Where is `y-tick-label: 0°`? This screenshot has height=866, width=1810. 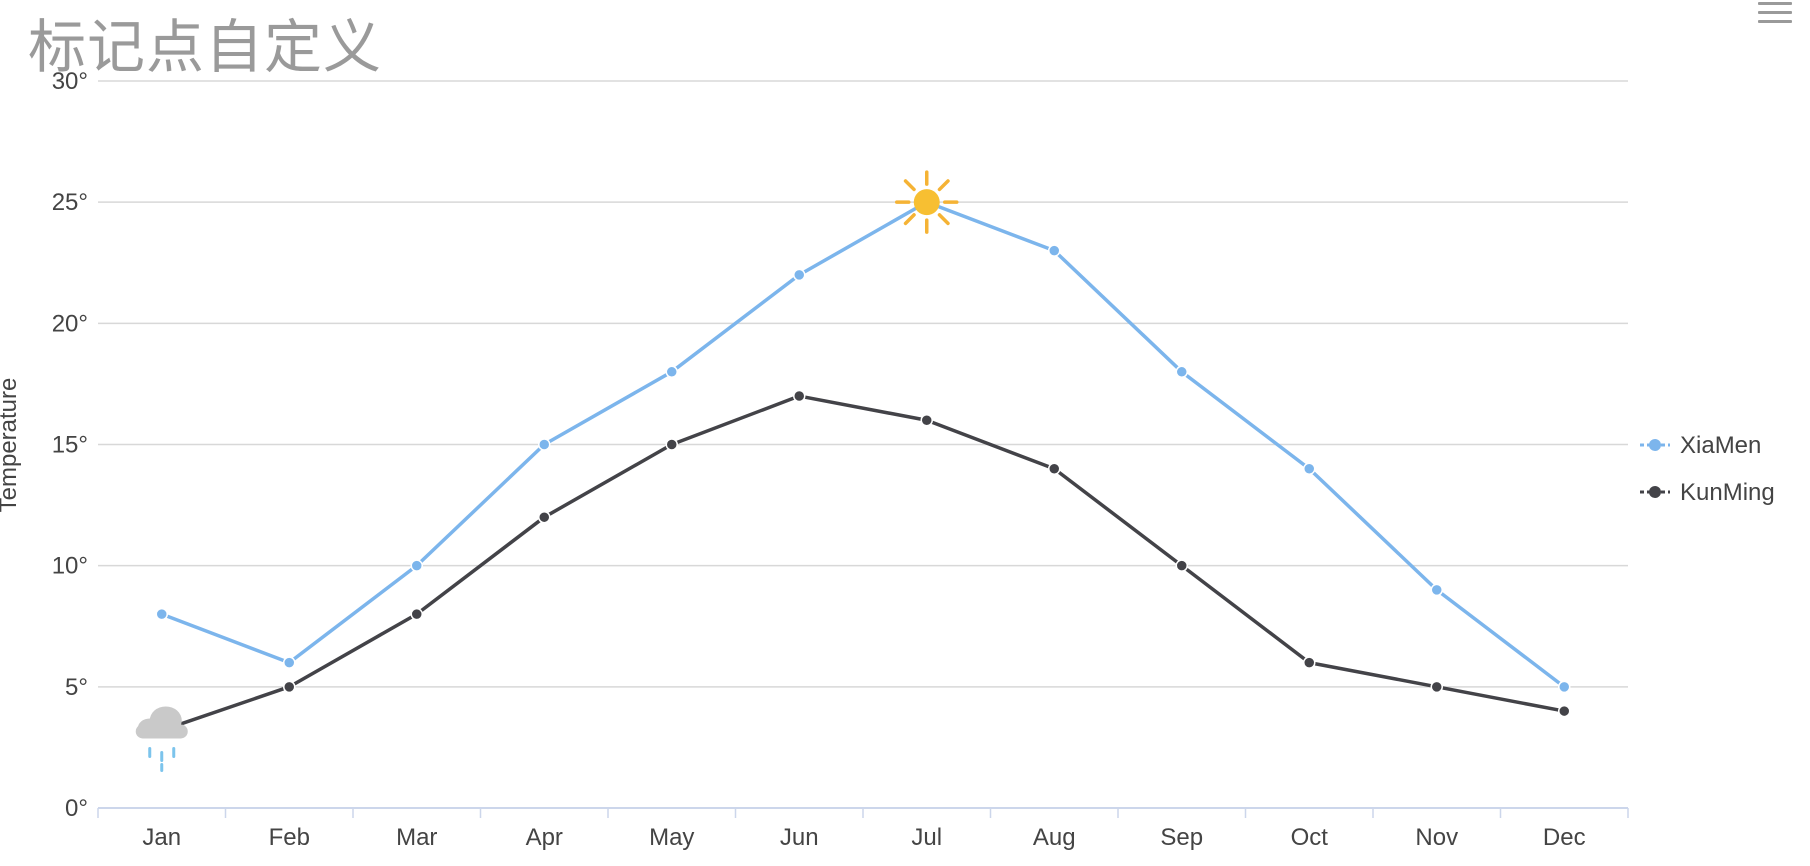 y-tick-label: 0° is located at coordinates (76, 808).